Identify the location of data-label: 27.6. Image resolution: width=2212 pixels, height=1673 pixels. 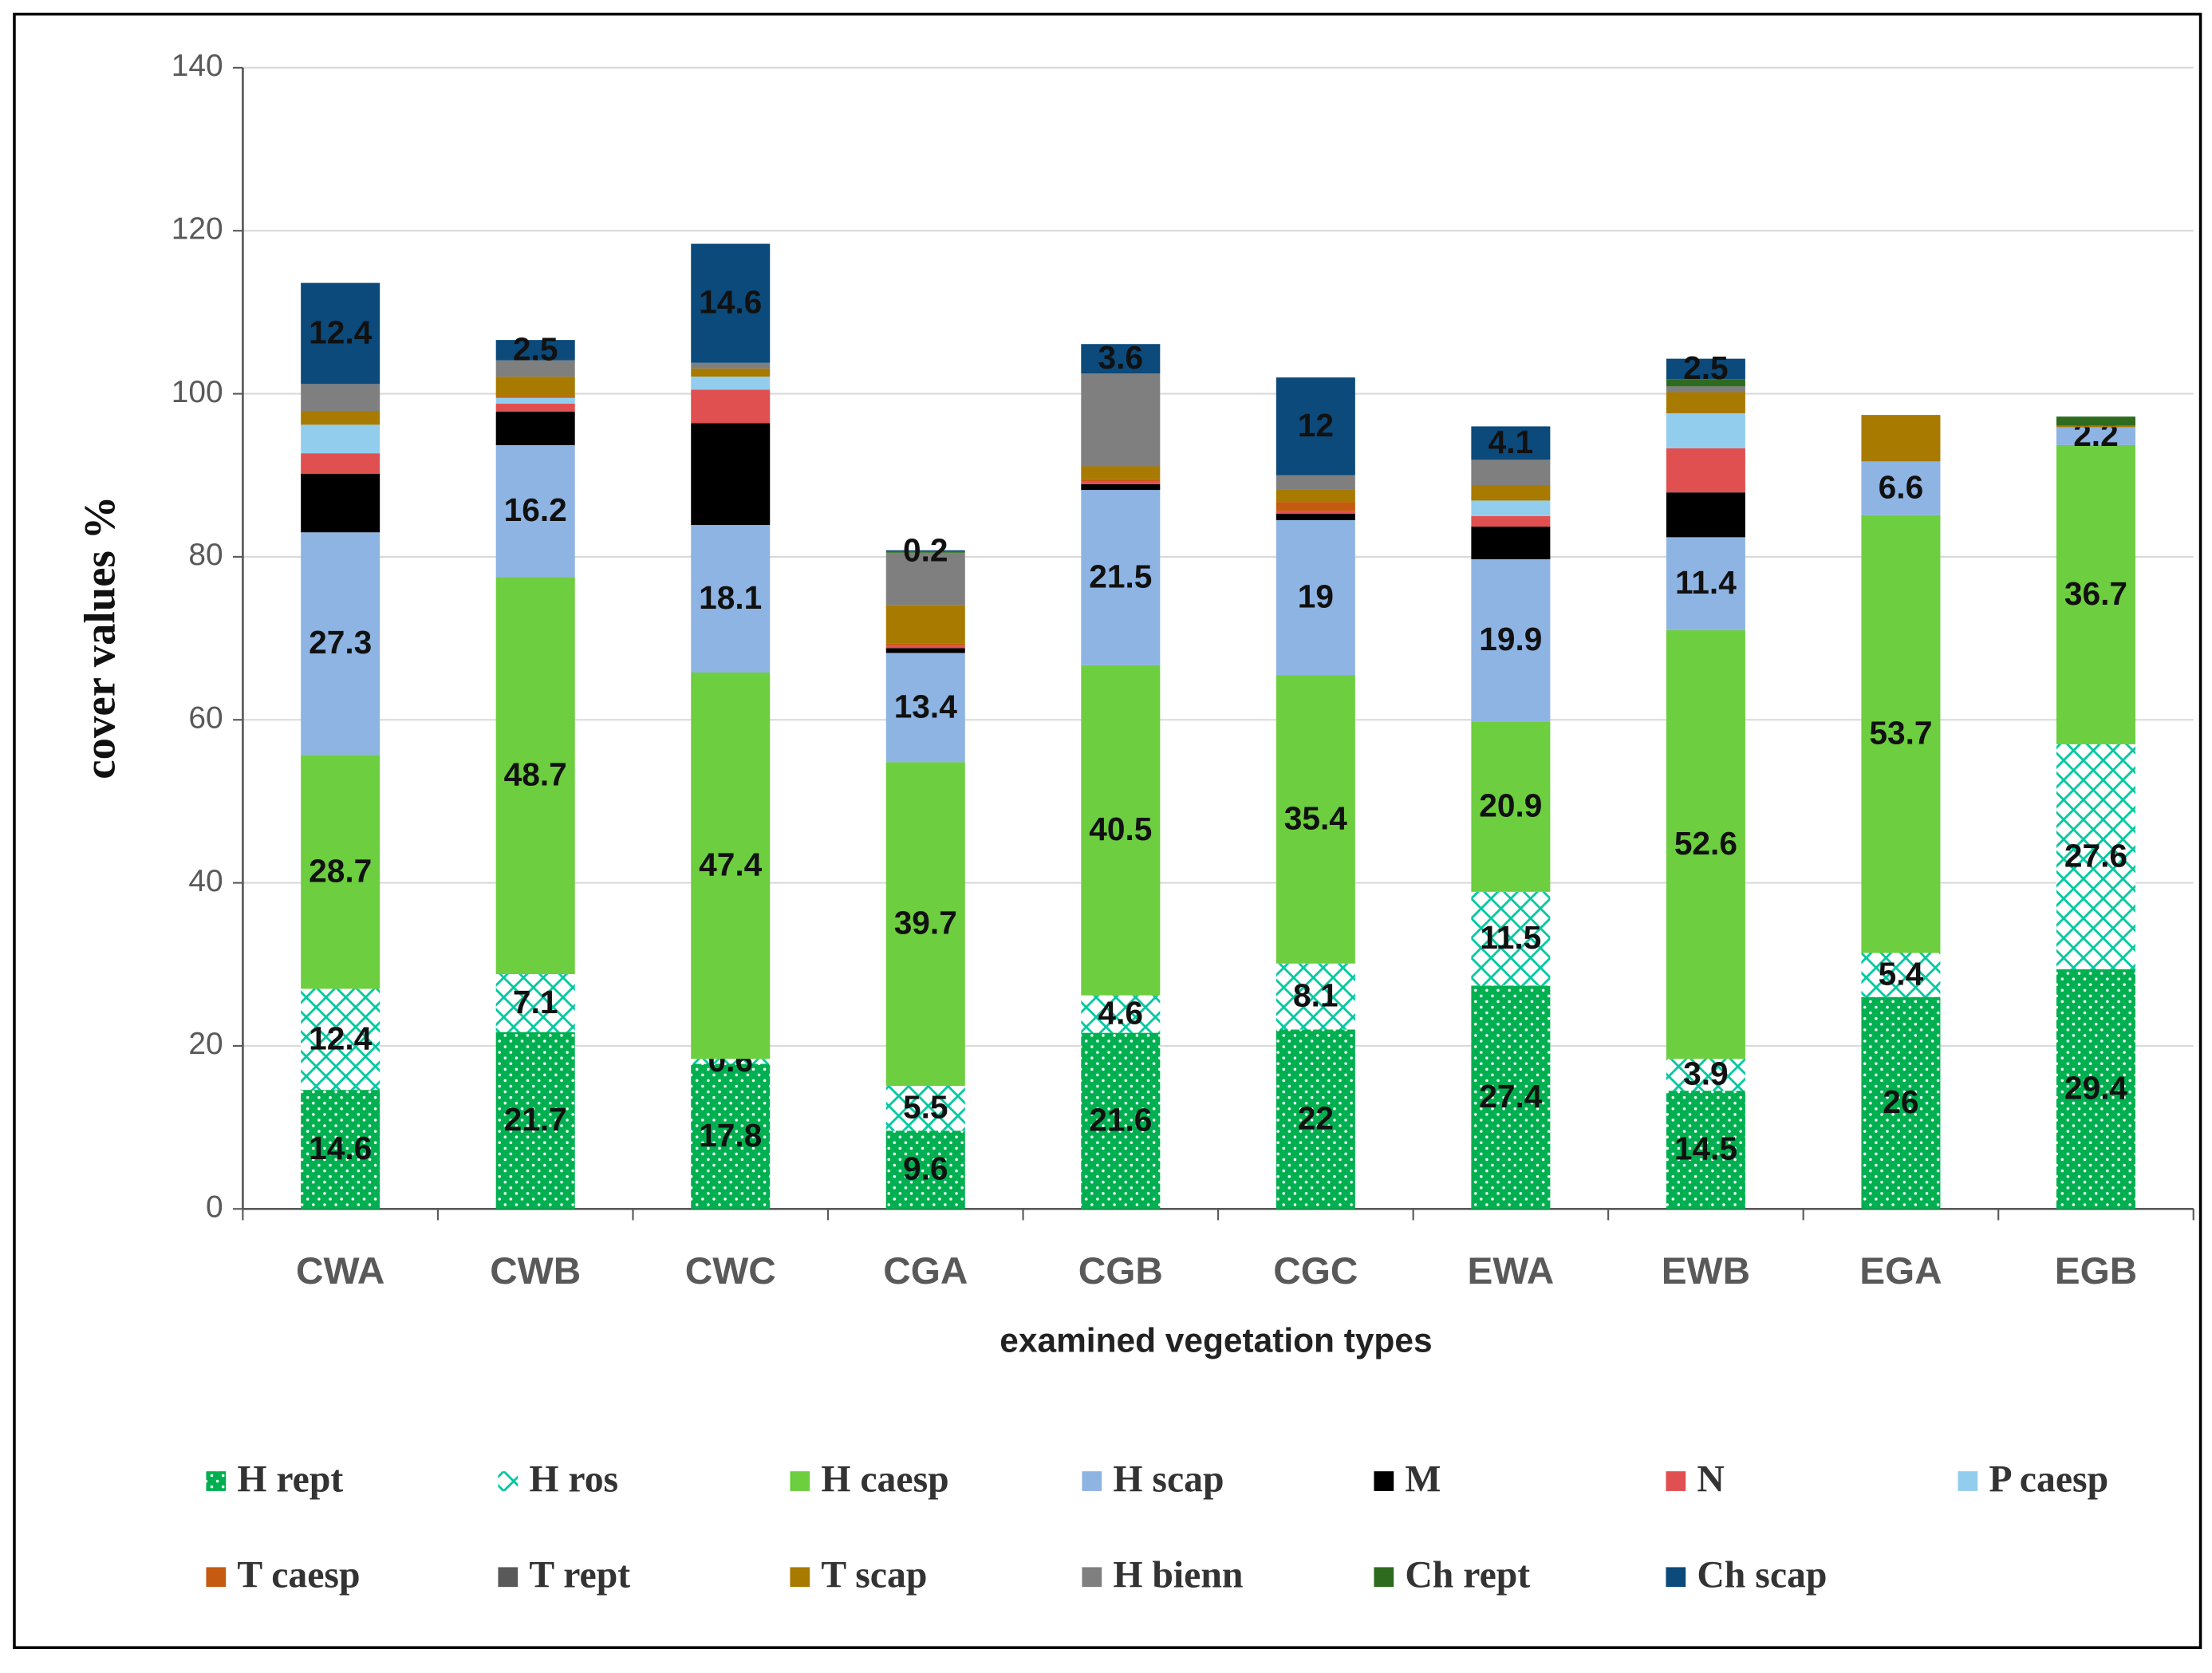
(2096, 856).